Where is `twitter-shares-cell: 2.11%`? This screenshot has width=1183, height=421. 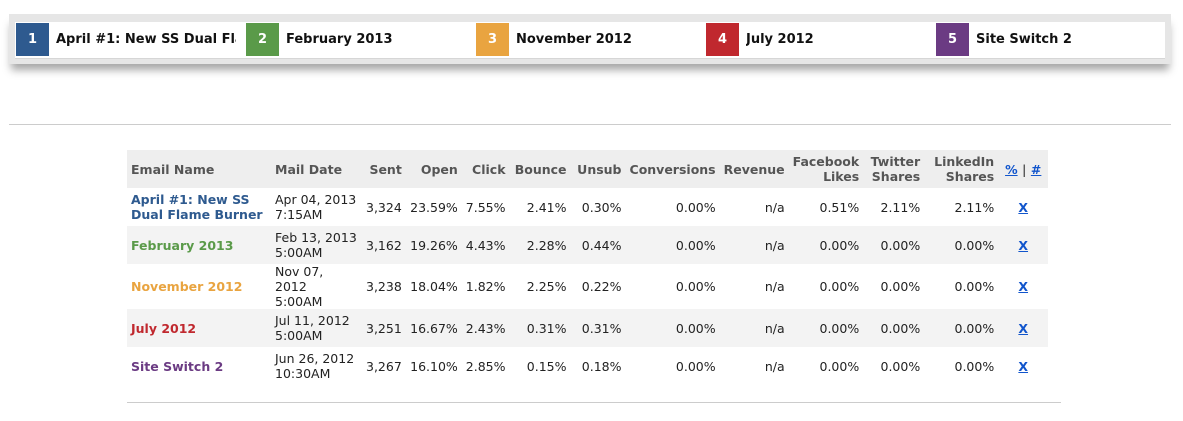 twitter-shares-cell: 2.11% is located at coordinates (900, 207).